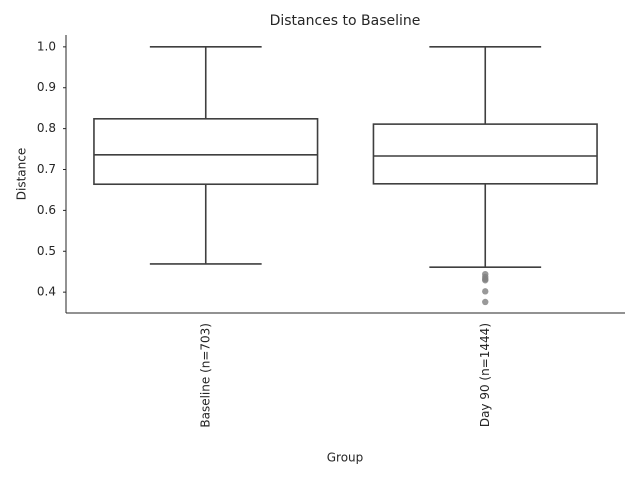  What do you see at coordinates (46, 292) in the screenshot?
I see `y-tick-label: 0.4` at bounding box center [46, 292].